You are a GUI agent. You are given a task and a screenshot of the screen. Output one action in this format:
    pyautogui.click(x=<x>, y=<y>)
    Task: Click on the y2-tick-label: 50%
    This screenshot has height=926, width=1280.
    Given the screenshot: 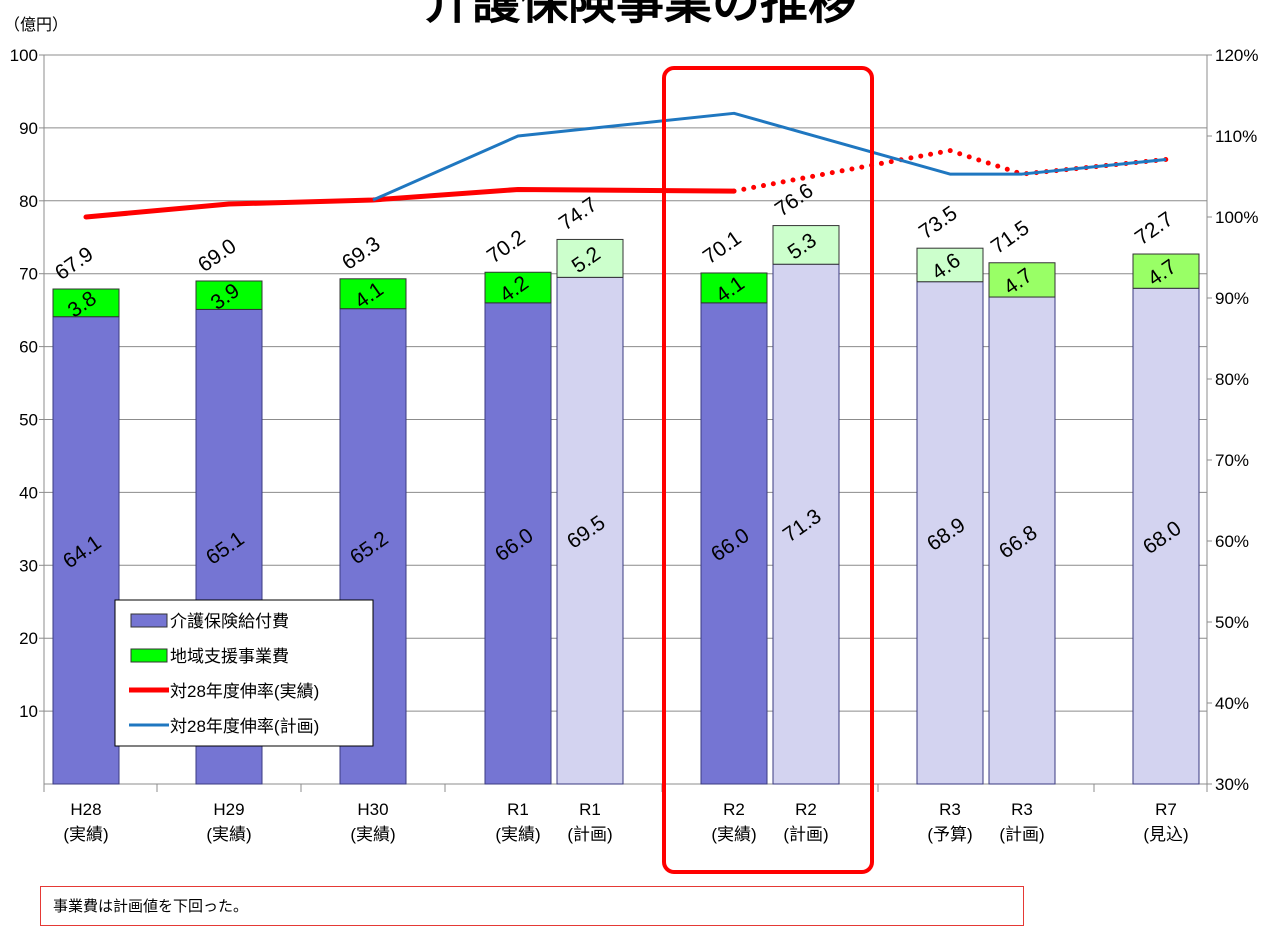 What is the action you would take?
    pyautogui.click(x=1232, y=622)
    